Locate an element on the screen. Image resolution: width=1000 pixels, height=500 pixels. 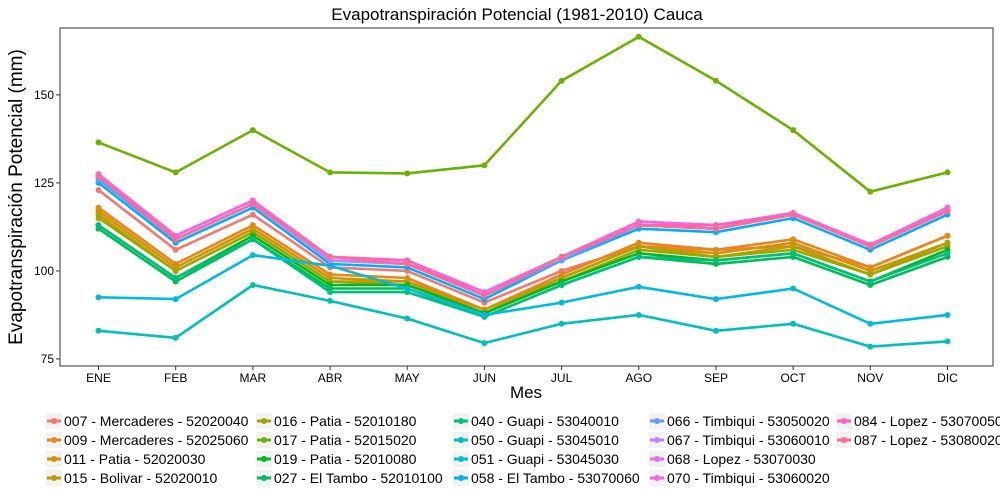
legend-label: 066 - Timbiqui - 53050020 is located at coordinates (748, 421).